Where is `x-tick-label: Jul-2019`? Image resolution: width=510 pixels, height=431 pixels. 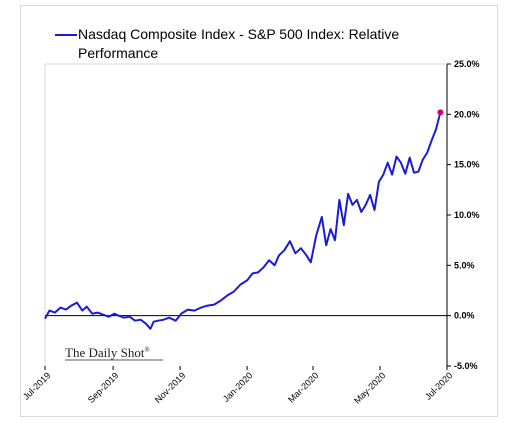 x-tick-label: Jul-2019 is located at coordinates (36, 385).